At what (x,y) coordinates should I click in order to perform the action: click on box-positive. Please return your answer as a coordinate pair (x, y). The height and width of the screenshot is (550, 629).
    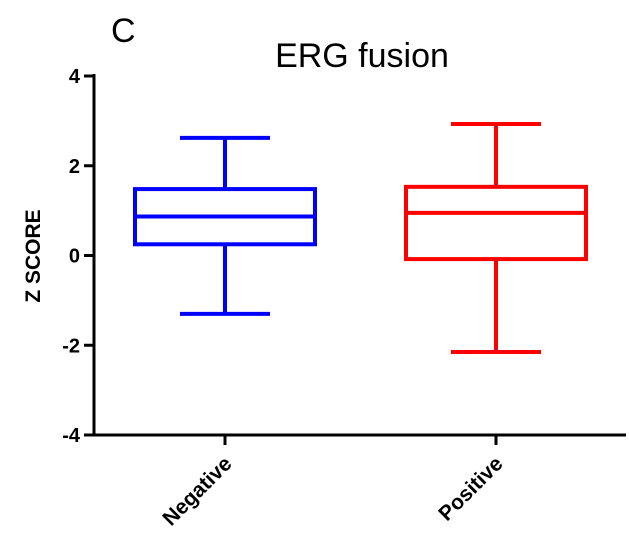
    Looking at the image, I should click on (496, 238).